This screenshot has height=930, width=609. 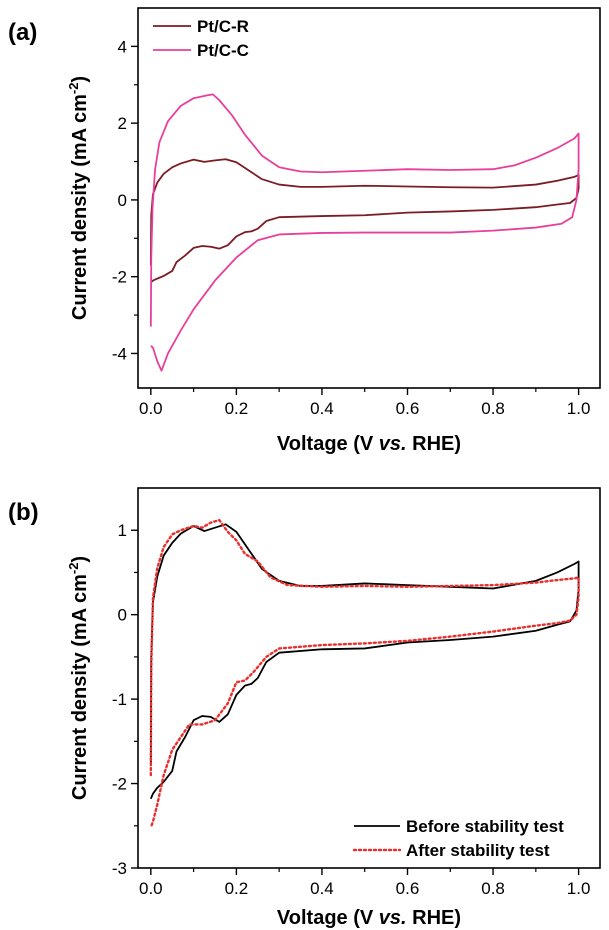 I want to click on y-tick-label: 4, so click(x=122, y=46).